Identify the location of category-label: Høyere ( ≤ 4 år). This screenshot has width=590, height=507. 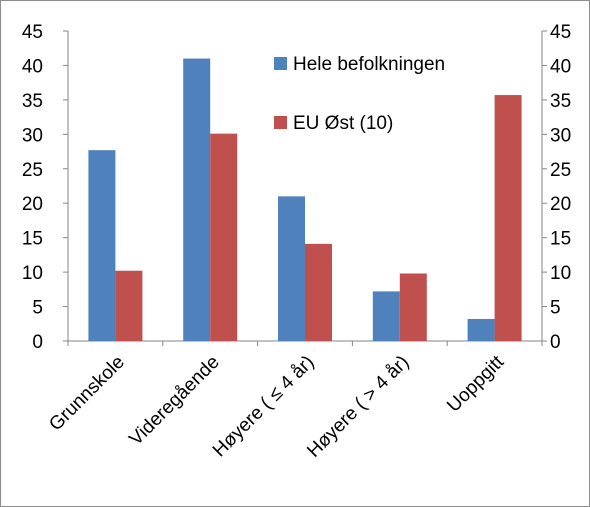
(264, 407).